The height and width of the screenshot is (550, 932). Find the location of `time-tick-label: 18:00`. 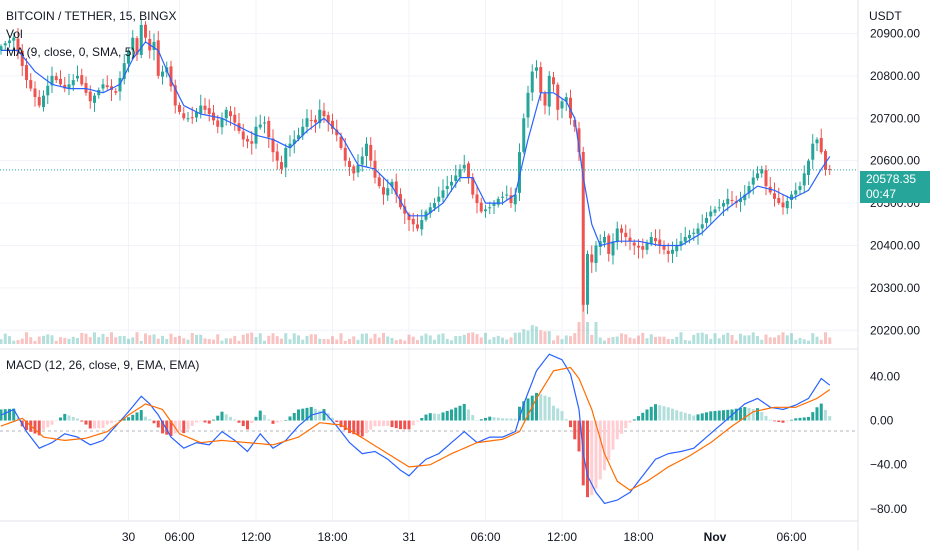

time-tick-label: 18:00 is located at coordinates (332, 537).